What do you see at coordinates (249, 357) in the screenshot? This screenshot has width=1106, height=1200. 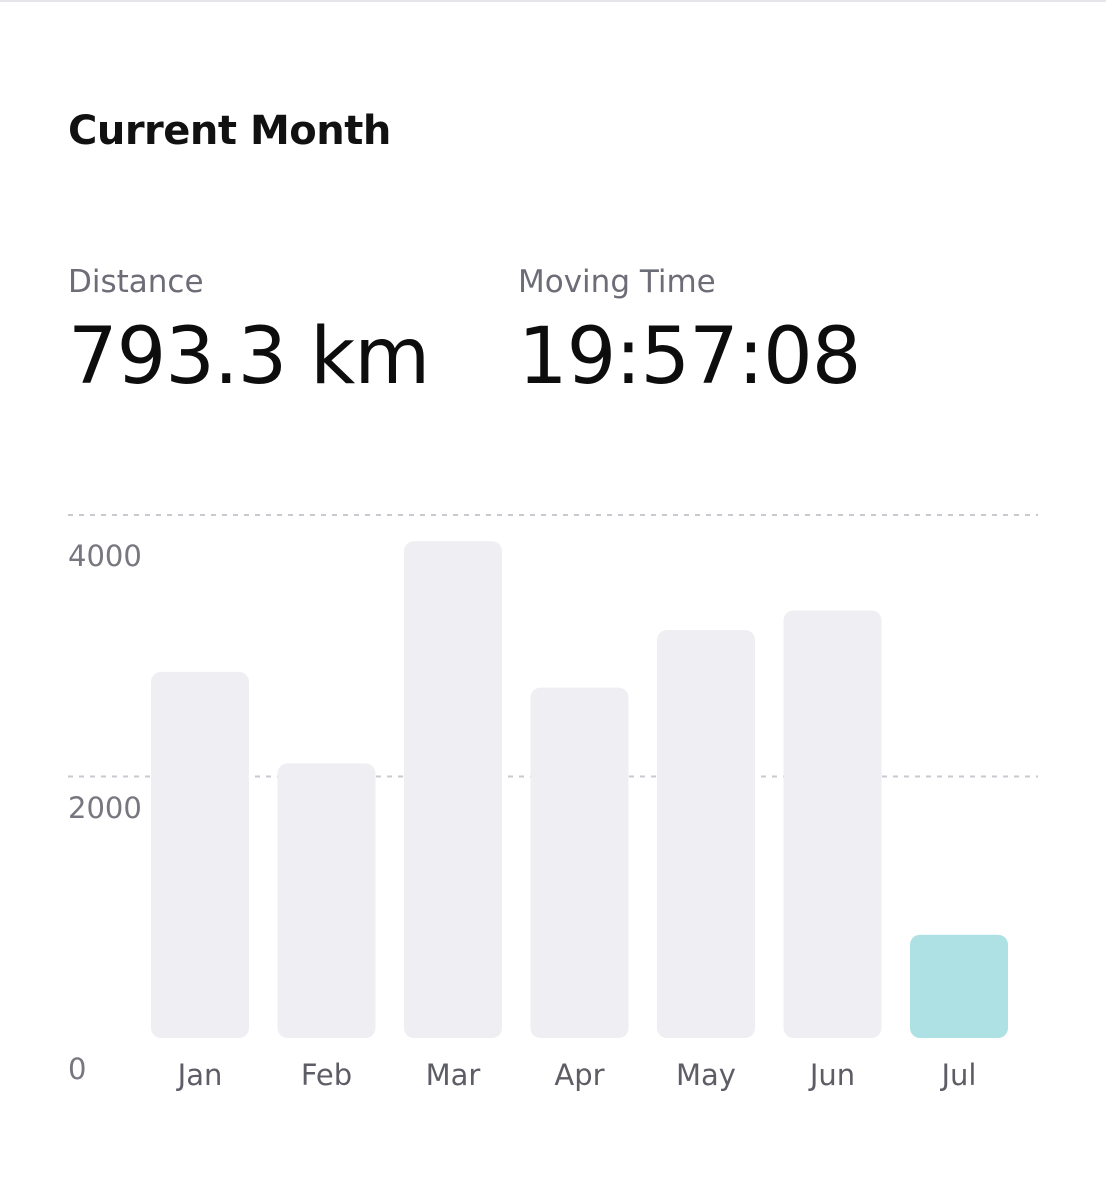 I see `distance-value: 793.3 km` at bounding box center [249, 357].